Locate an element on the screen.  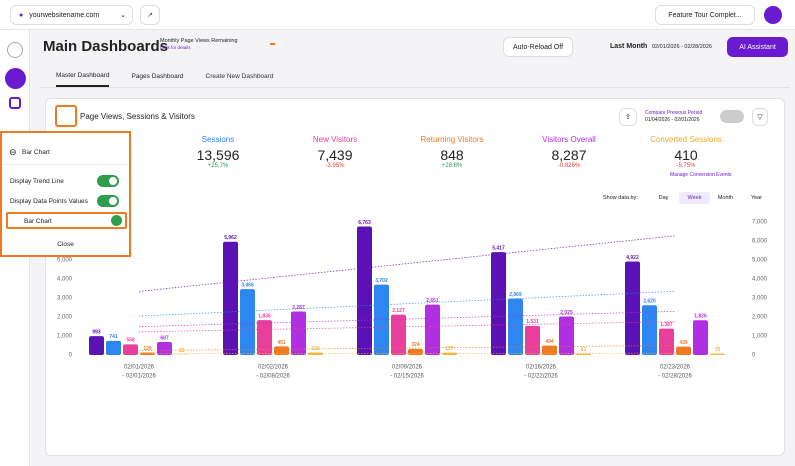
y2-tick-label: 1,000 is located at coordinates (760, 337).